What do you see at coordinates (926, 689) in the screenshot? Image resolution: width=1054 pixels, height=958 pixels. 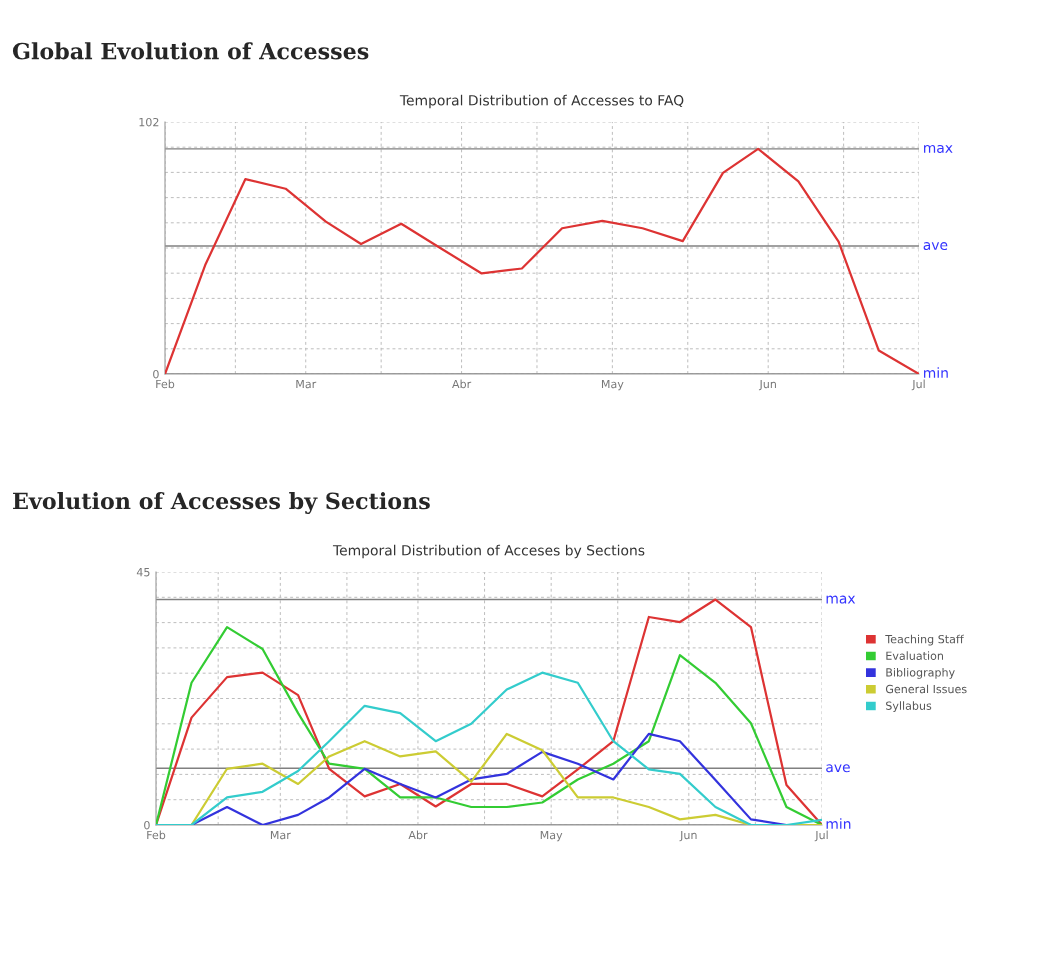 I see `legend-label: General Issues` at bounding box center [926, 689].